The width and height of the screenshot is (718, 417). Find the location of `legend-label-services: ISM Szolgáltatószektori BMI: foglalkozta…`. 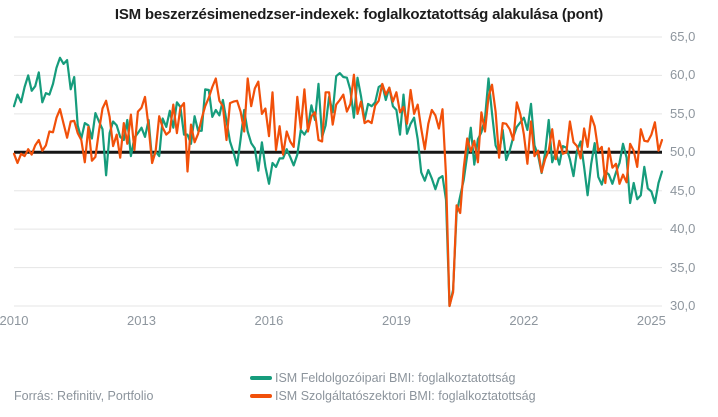

legend-label-services: ISM Szolgáltatószektori BMI: foglalkozta… is located at coordinates (405, 396).